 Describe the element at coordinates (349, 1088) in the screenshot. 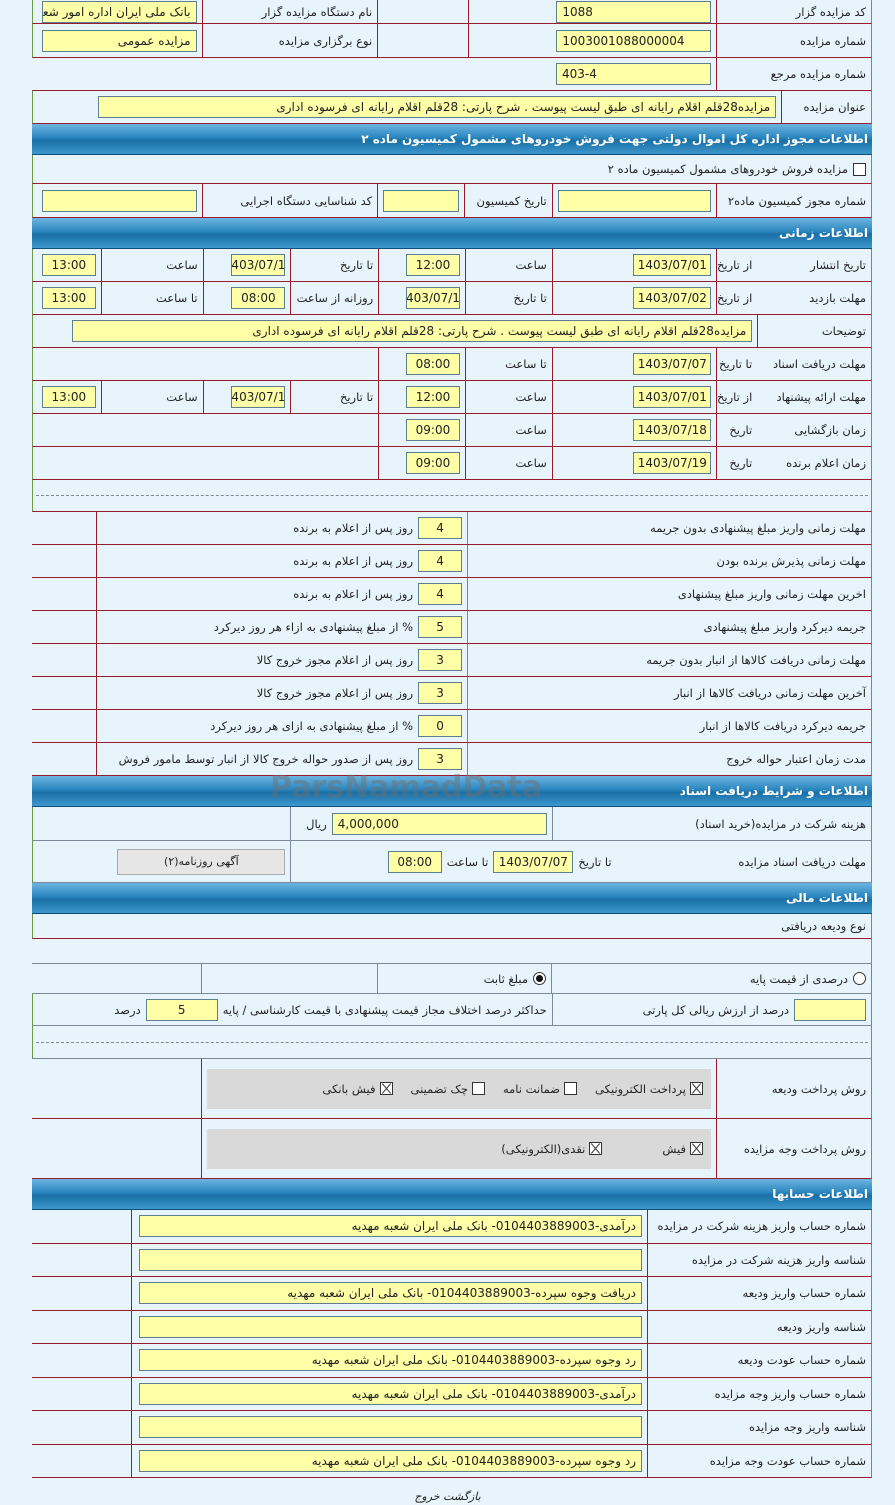

I see `label: فیش بانکی` at that location.